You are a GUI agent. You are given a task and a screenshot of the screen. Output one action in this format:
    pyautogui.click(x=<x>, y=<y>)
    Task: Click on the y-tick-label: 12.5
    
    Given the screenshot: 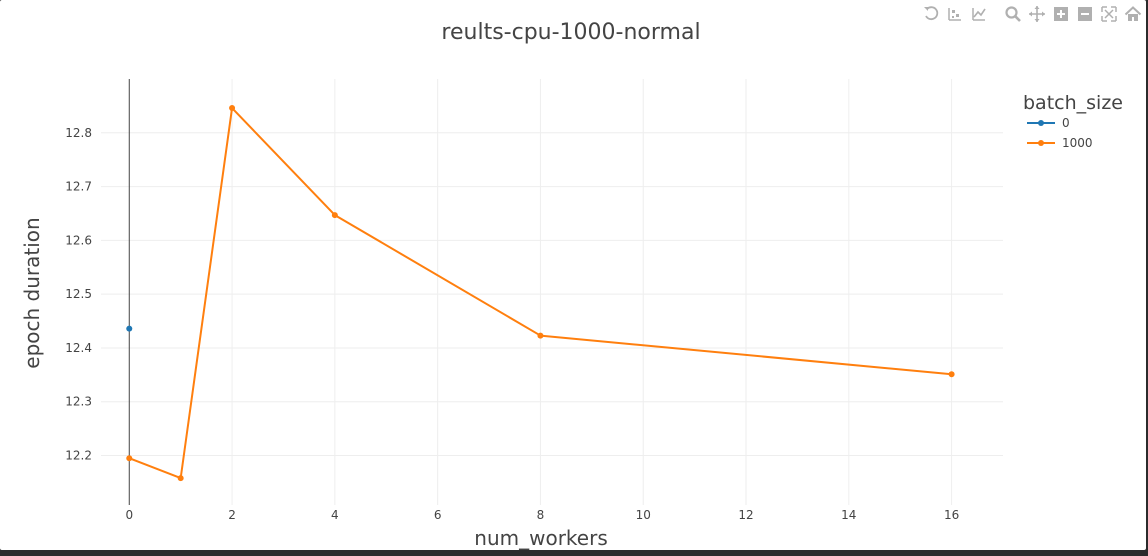 What is the action you would take?
    pyautogui.click(x=78, y=294)
    